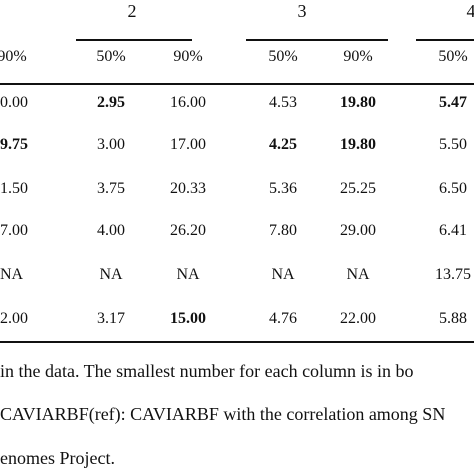 Image resolution: width=474 pixels, height=474 pixels. I want to click on group-header-3: 3, so click(302, 11).